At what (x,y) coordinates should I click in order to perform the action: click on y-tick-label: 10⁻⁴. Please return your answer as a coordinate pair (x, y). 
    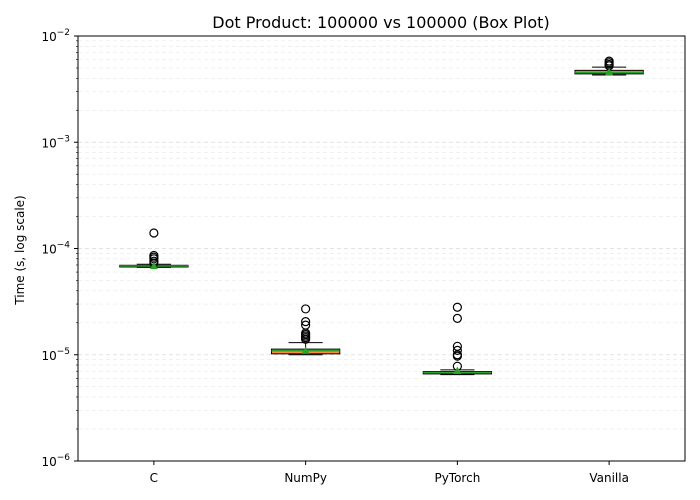
    Looking at the image, I should click on (55, 249).